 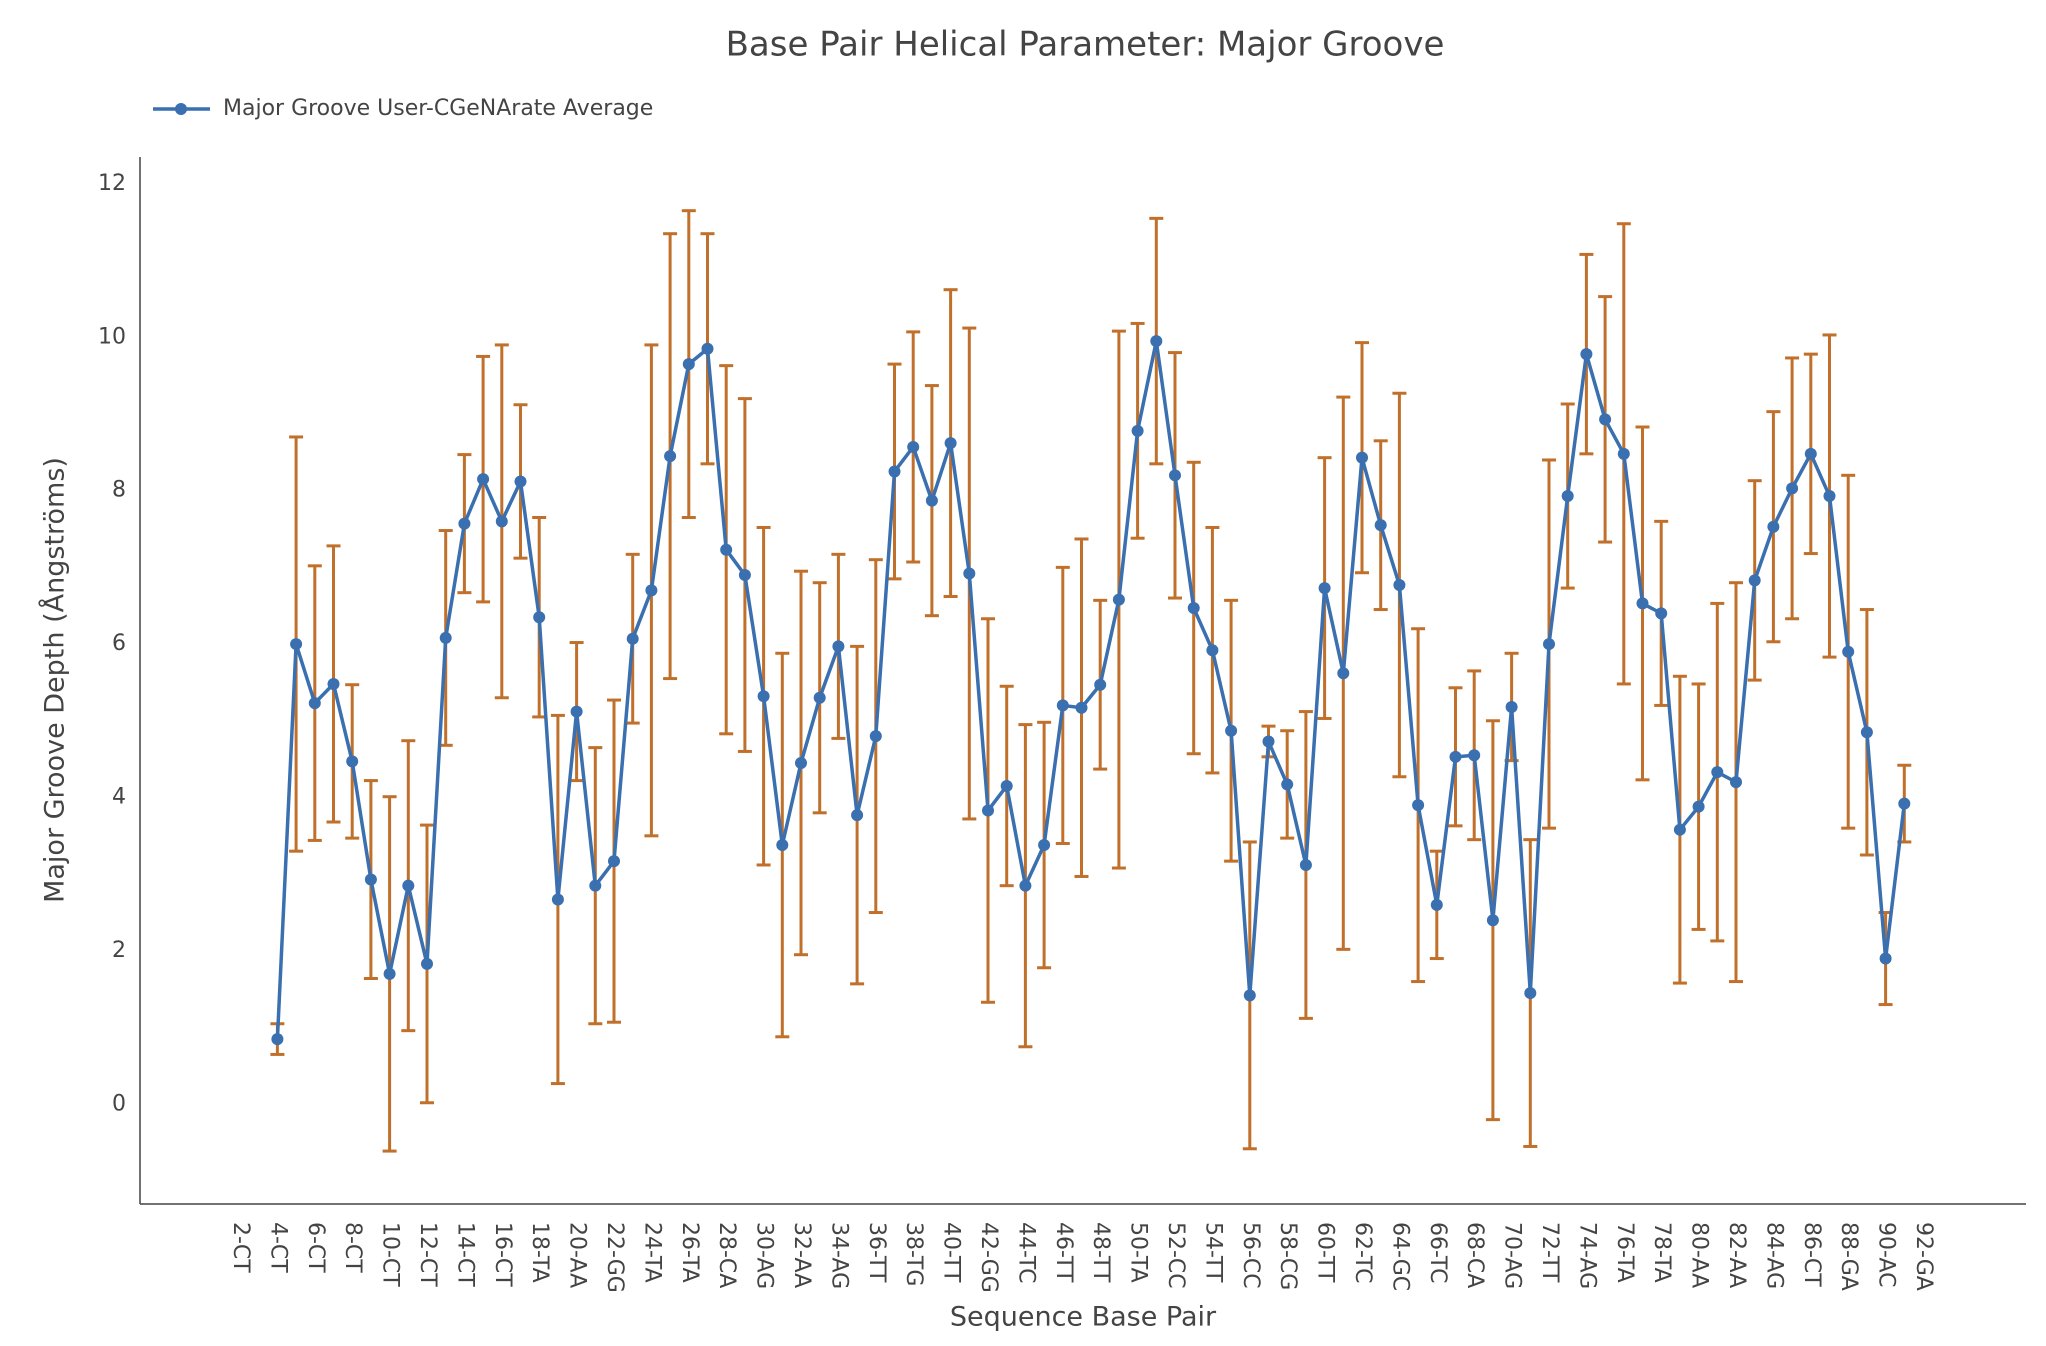 What do you see at coordinates (1549, 1252) in the screenshot?
I see `x-tick-label: 72-TT` at bounding box center [1549, 1252].